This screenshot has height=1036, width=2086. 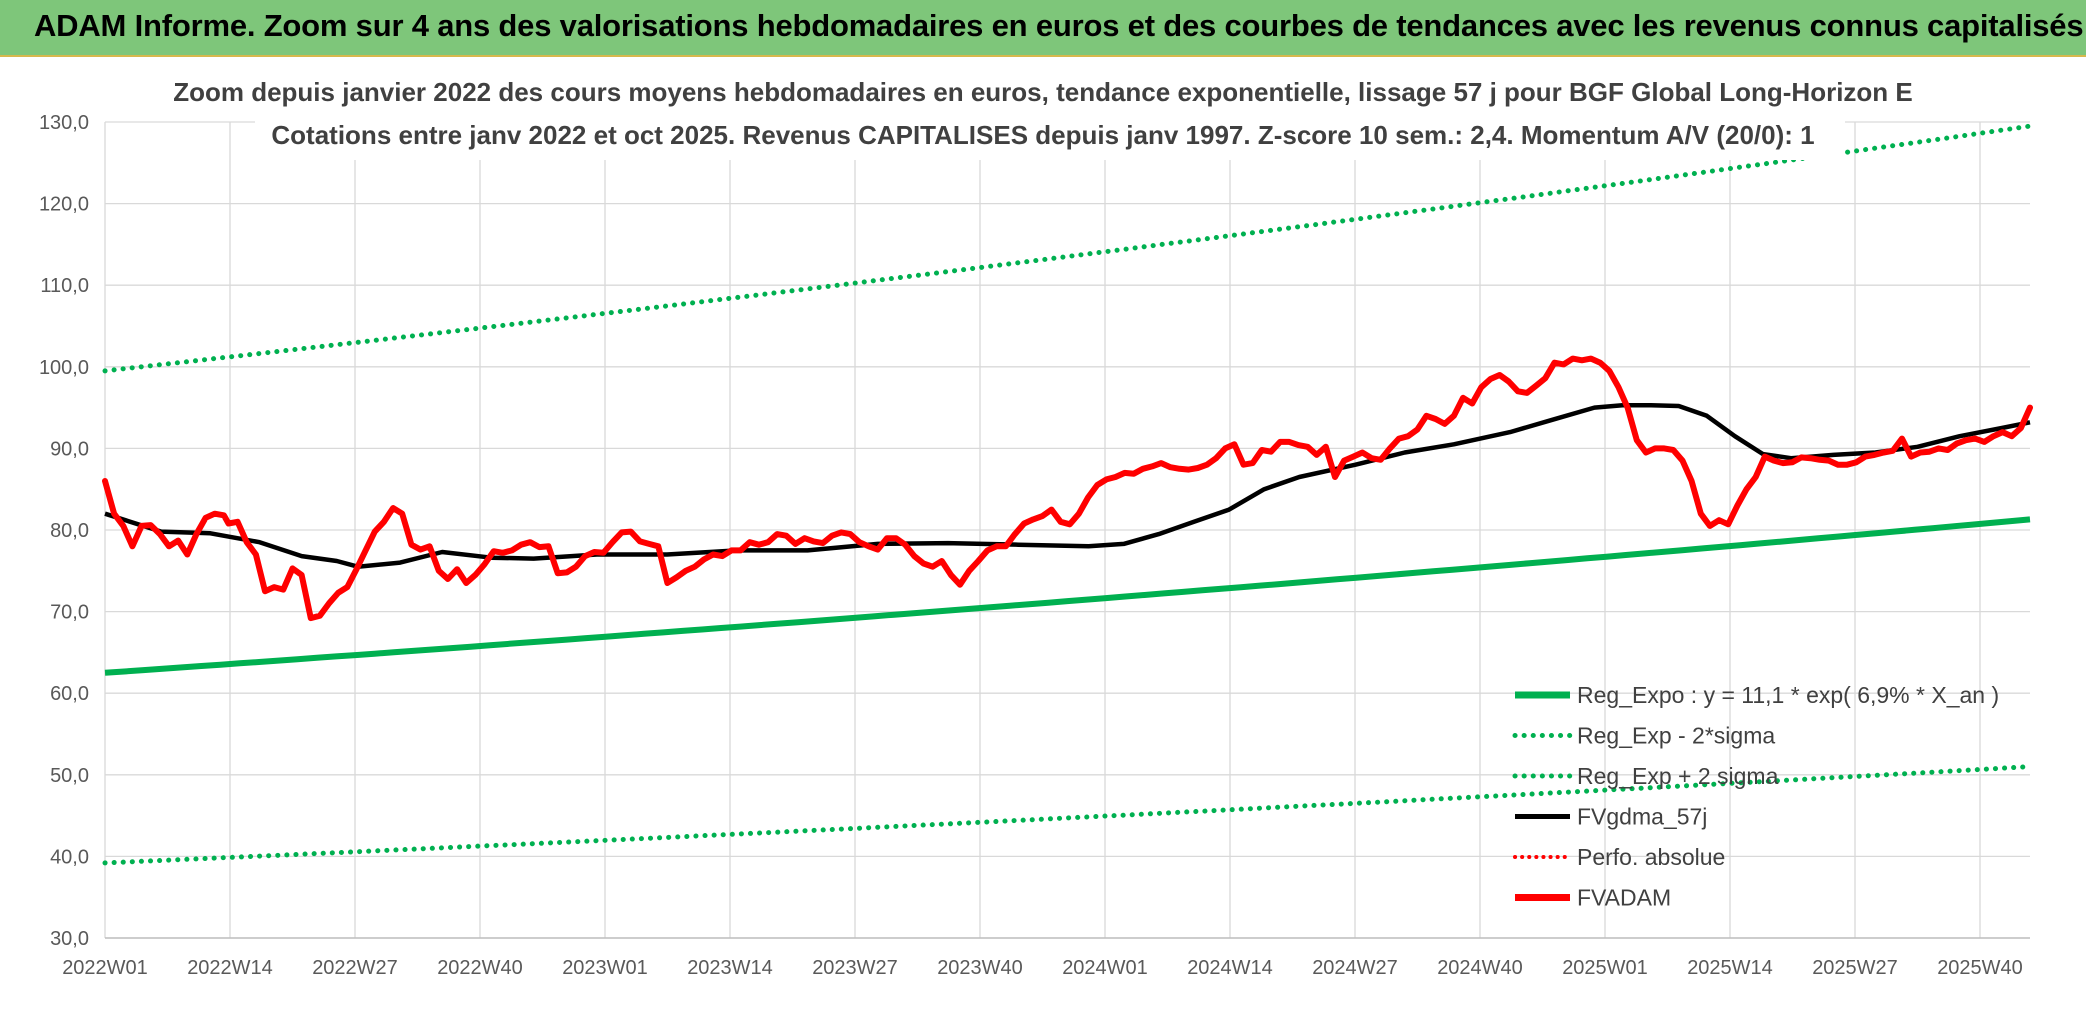 I want to click on x-tick-label: 2023W27, so click(x=855, y=968).